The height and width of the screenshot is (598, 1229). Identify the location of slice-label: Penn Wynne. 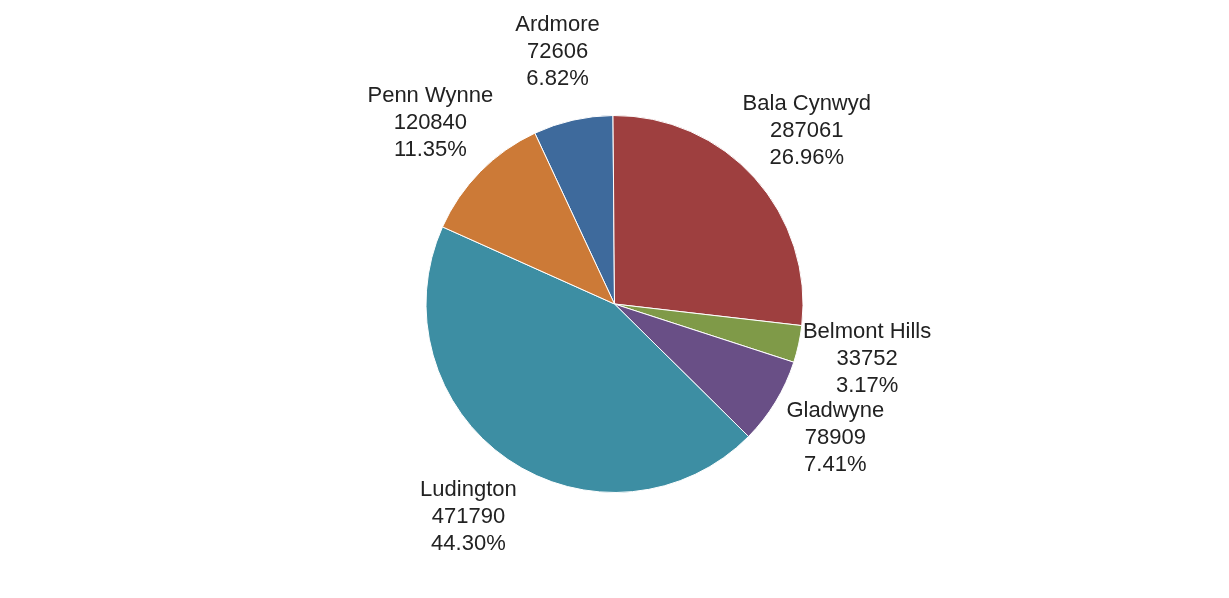
(430, 94).